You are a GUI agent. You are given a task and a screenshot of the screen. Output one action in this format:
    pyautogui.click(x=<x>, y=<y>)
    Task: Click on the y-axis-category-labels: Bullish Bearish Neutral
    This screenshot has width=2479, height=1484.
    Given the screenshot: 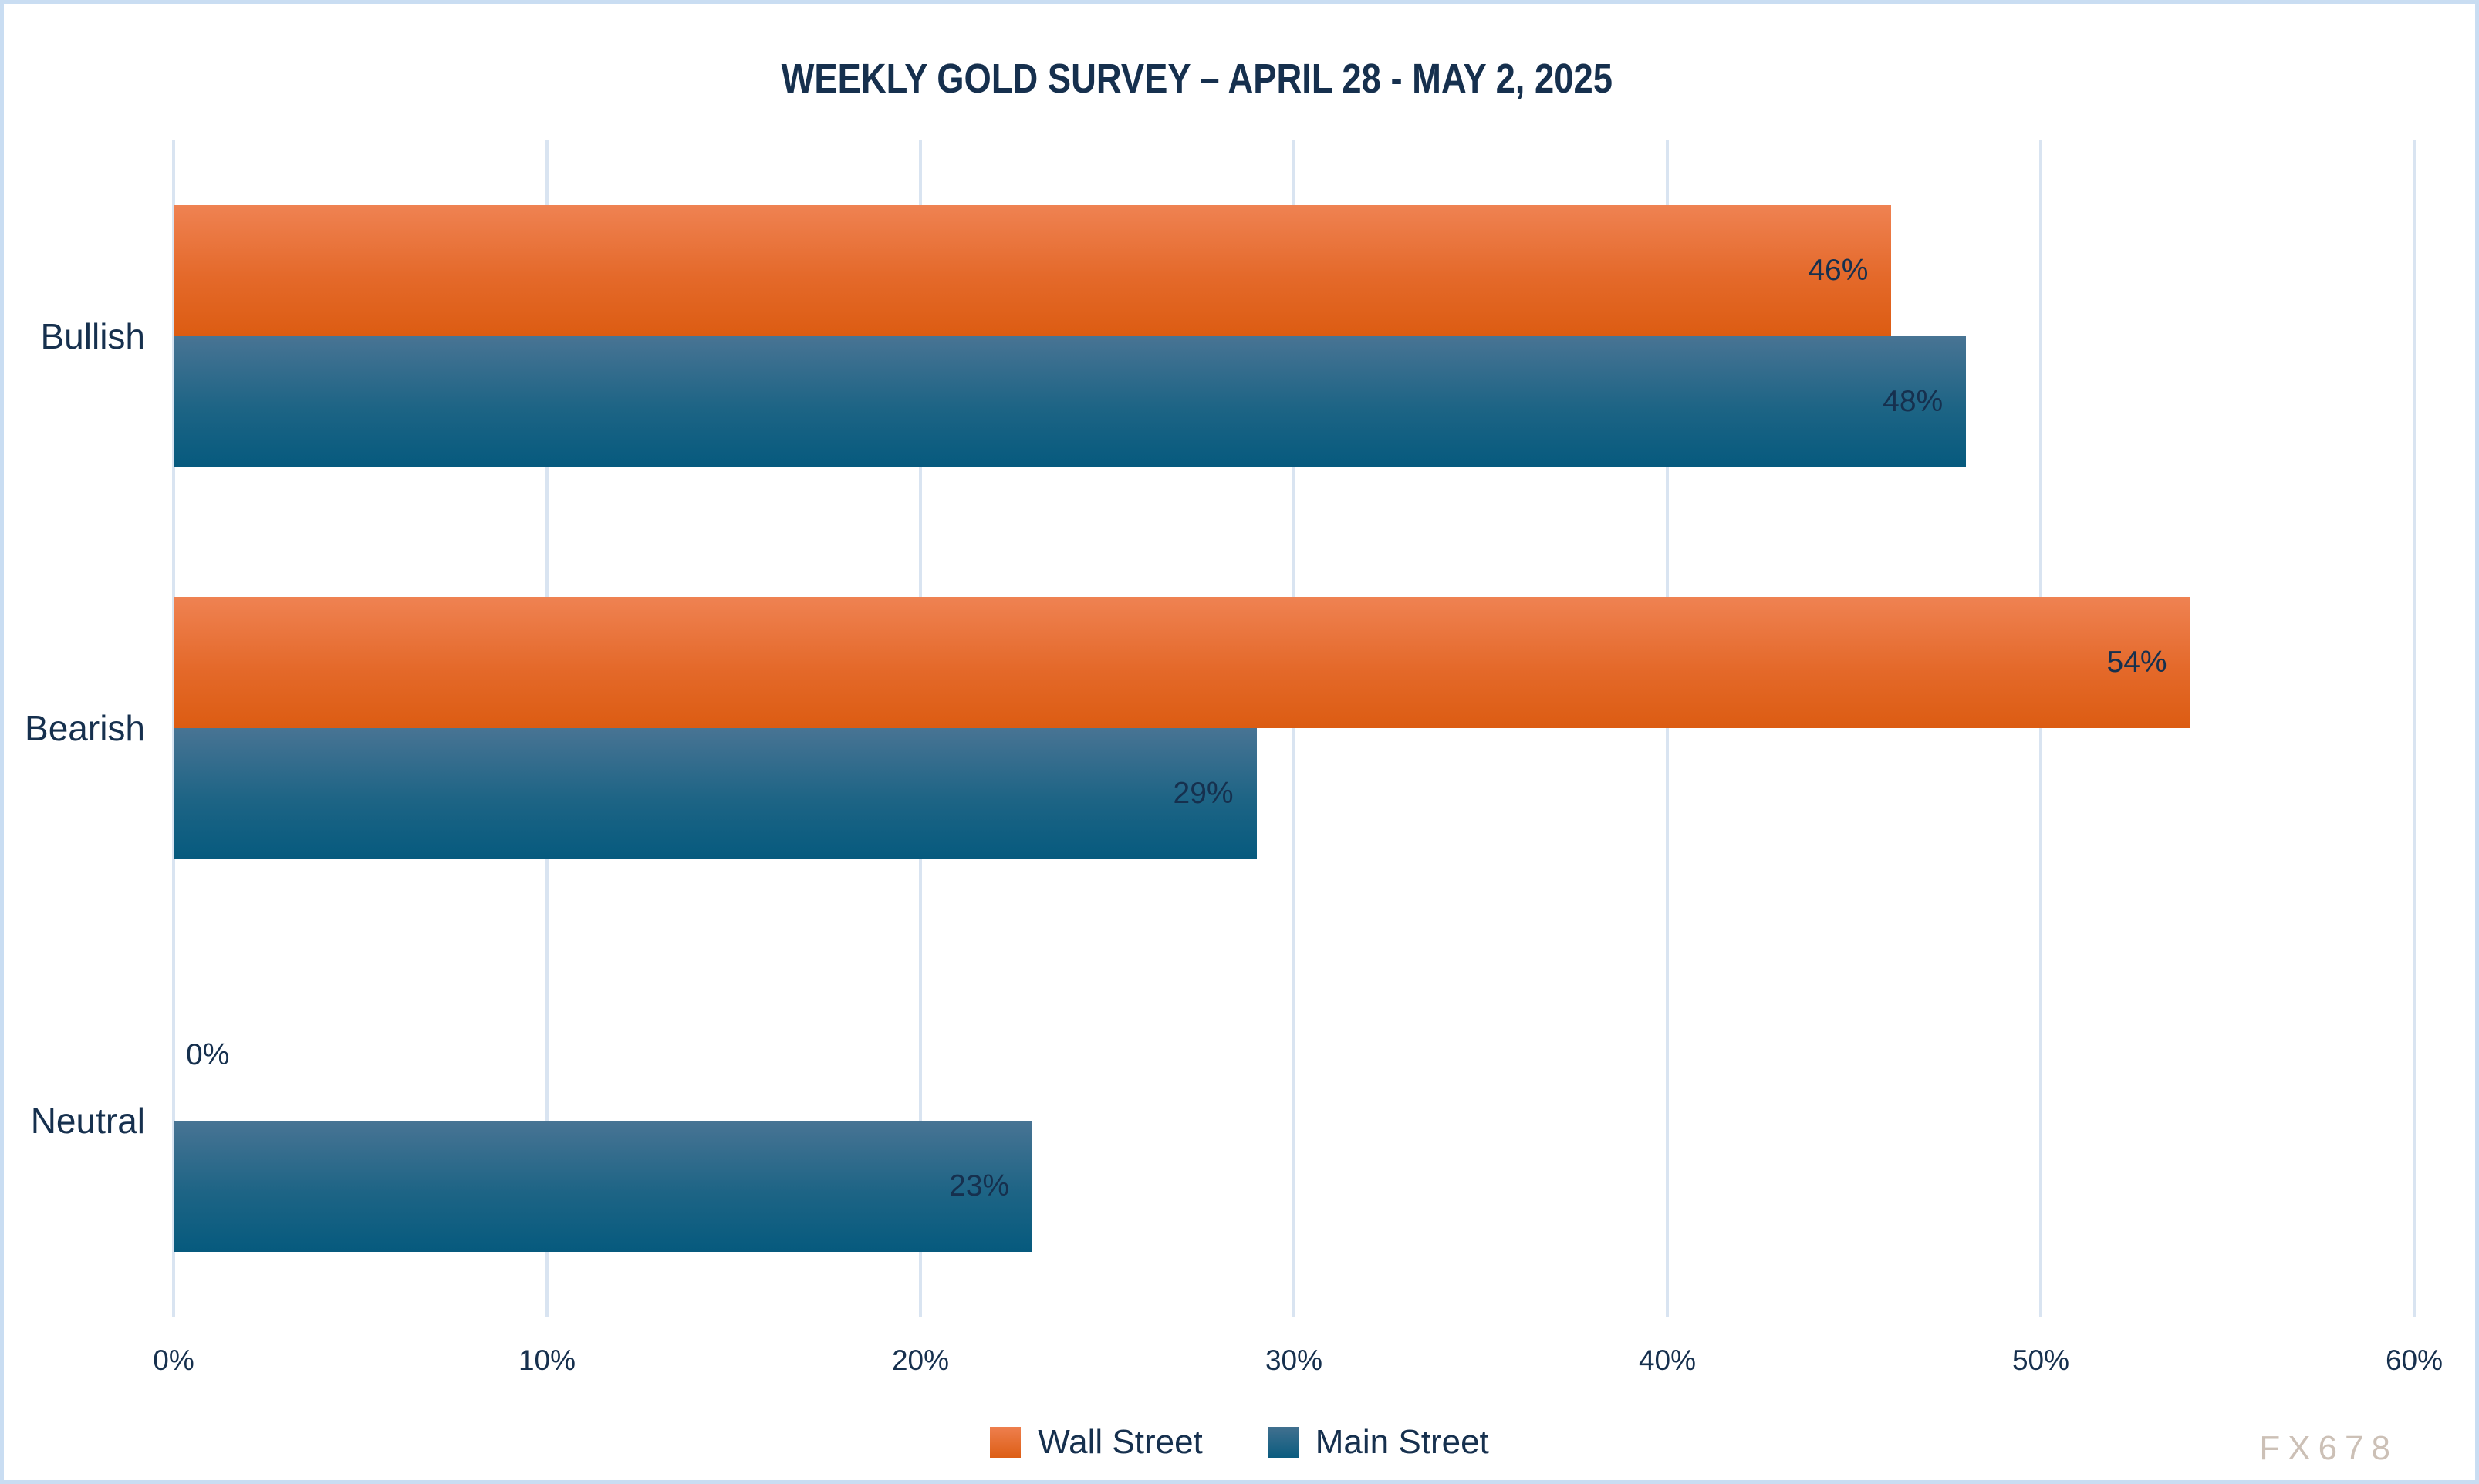 What is the action you would take?
    pyautogui.click(x=74, y=728)
    